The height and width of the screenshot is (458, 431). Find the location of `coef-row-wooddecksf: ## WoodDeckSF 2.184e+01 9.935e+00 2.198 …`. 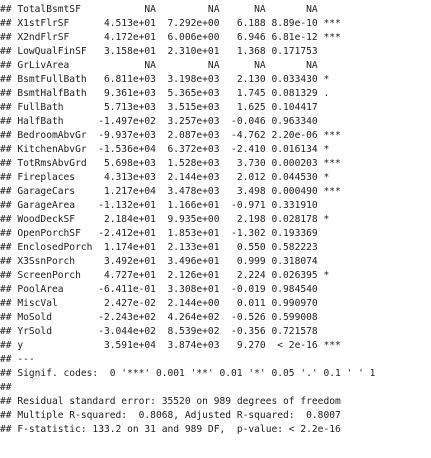

coef-row-wooddecksf: ## WoodDeckSF 2.184e+01 9.935e+00 2.198 … is located at coordinates (165, 219).